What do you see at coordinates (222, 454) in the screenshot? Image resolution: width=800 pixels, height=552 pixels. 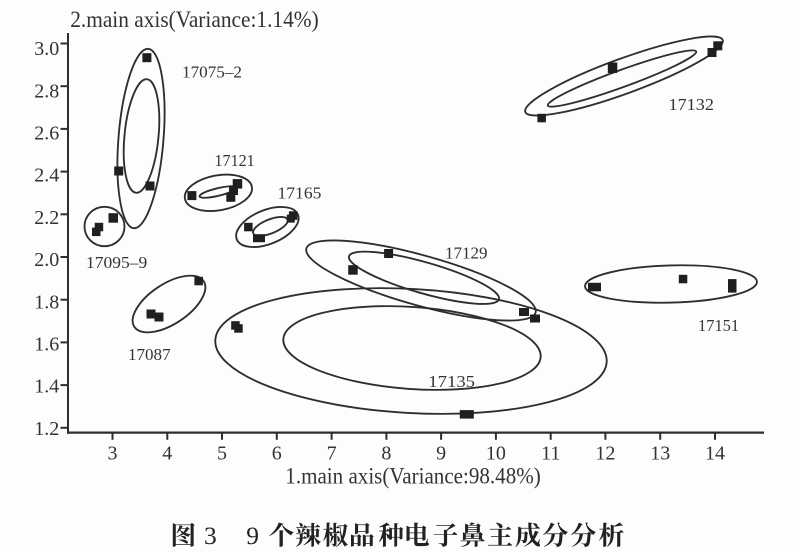 I see `svg-text: 5` at bounding box center [222, 454].